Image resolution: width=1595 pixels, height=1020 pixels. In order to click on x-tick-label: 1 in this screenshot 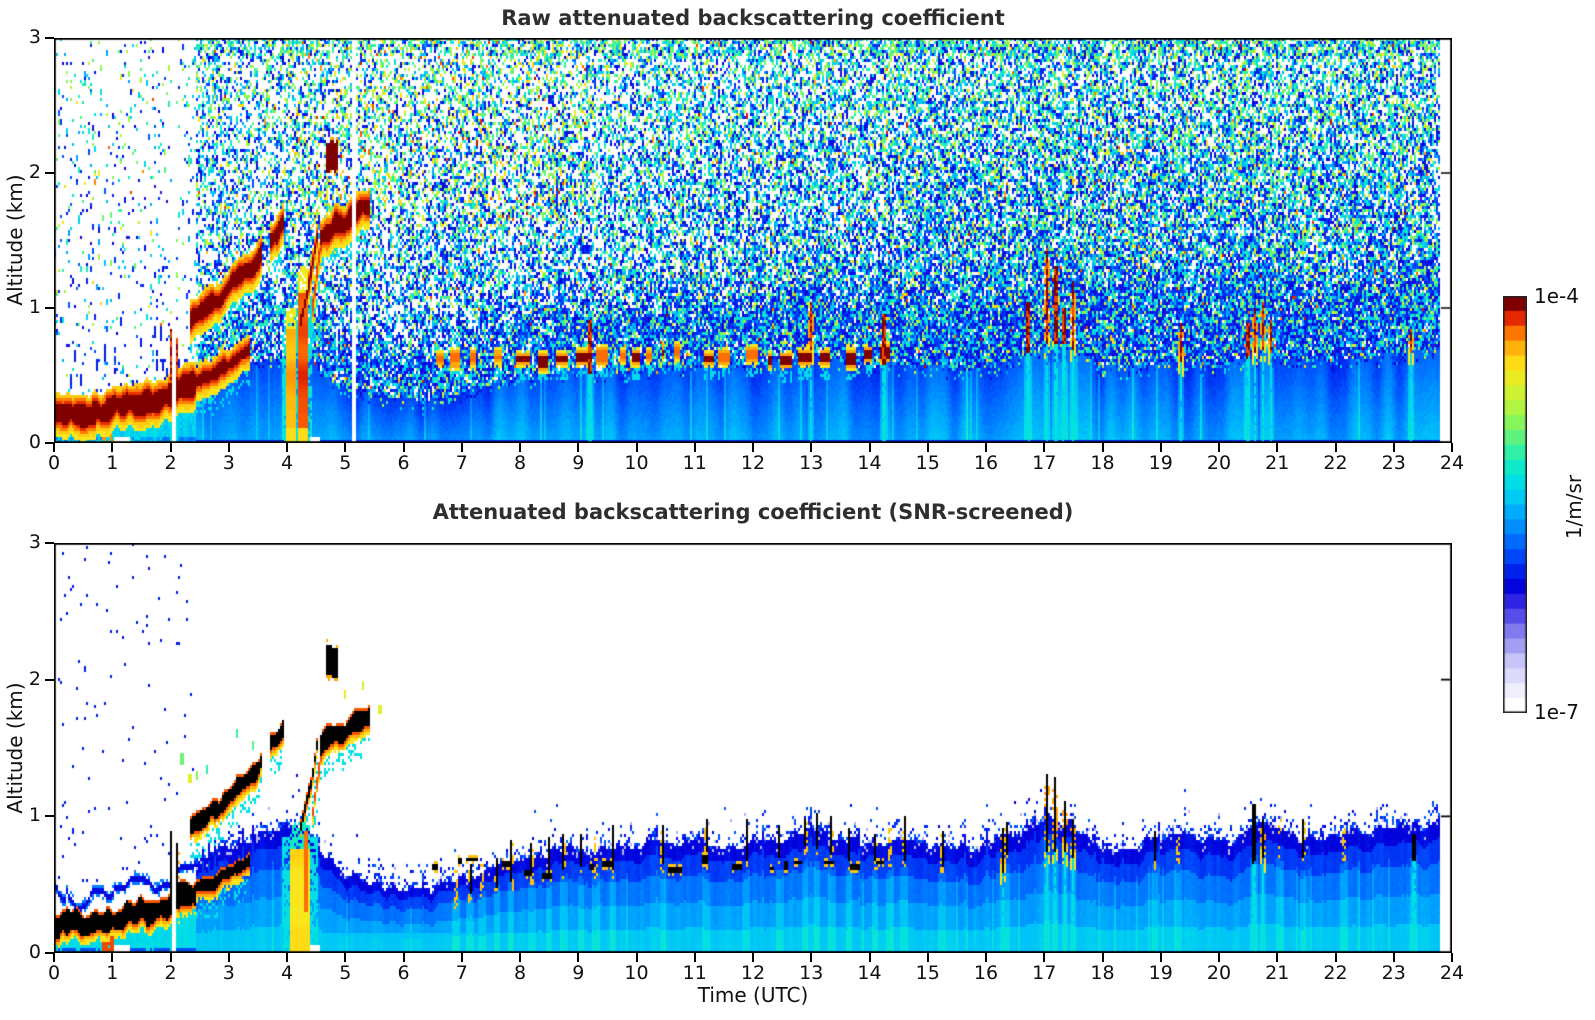, I will do `click(112, 463)`.